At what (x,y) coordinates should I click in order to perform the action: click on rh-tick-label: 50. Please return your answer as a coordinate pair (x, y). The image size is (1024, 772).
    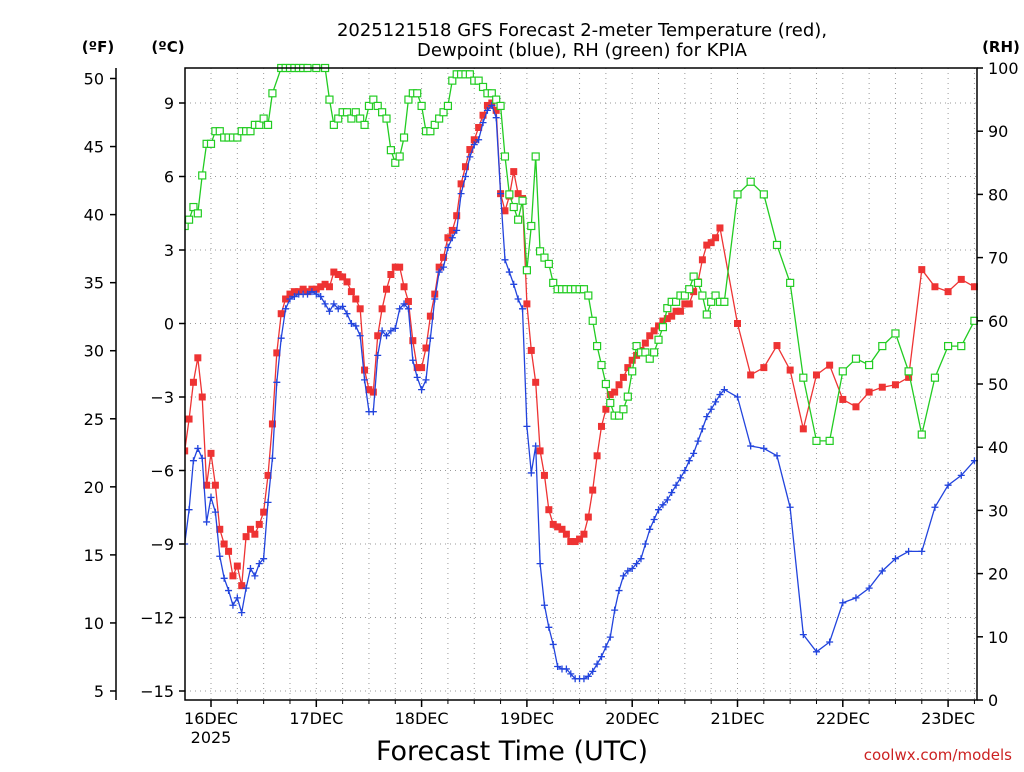
    Looking at the image, I should click on (998, 384).